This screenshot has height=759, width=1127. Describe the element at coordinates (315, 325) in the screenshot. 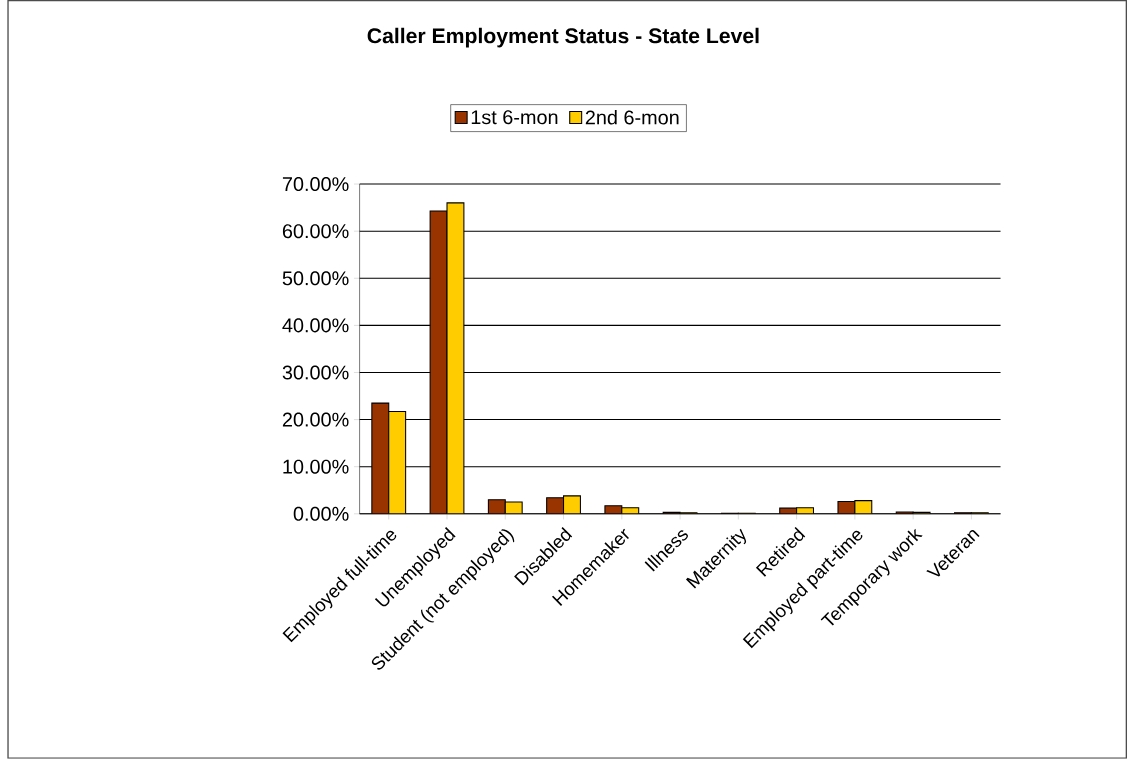

I see `y-tick-label: 40.00%` at that location.